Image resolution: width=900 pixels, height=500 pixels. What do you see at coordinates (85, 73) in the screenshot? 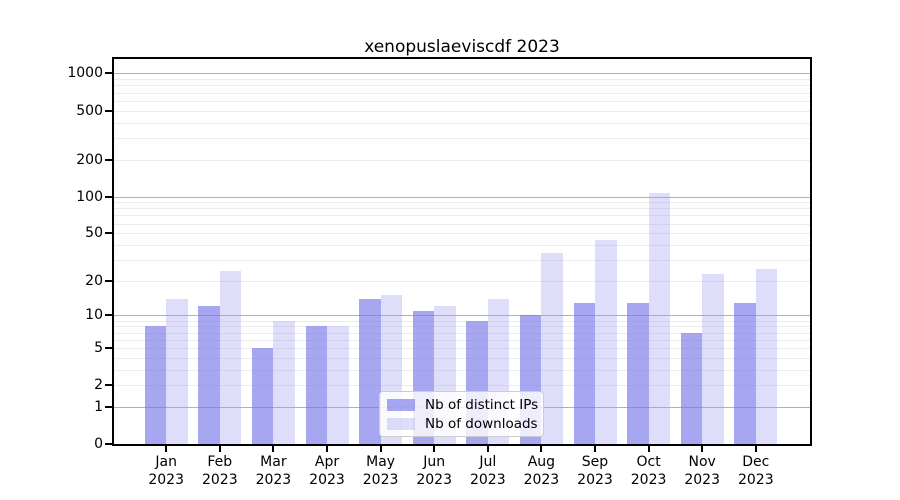
I see `y-tick-label: 1000` at bounding box center [85, 73].